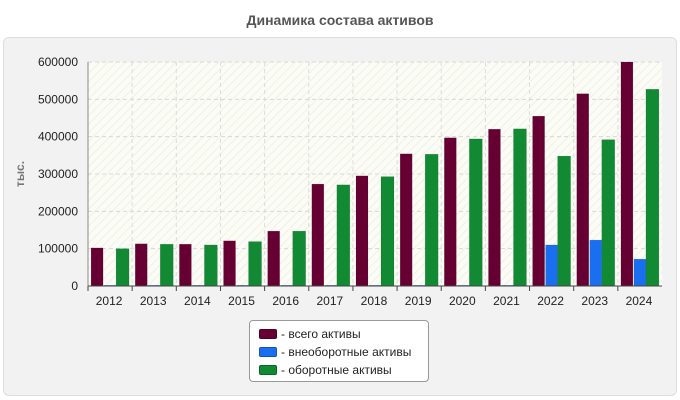 This screenshot has width=680, height=400. Describe the element at coordinates (329, 301) in the screenshot. I see `x-tick-label: 2017` at that location.